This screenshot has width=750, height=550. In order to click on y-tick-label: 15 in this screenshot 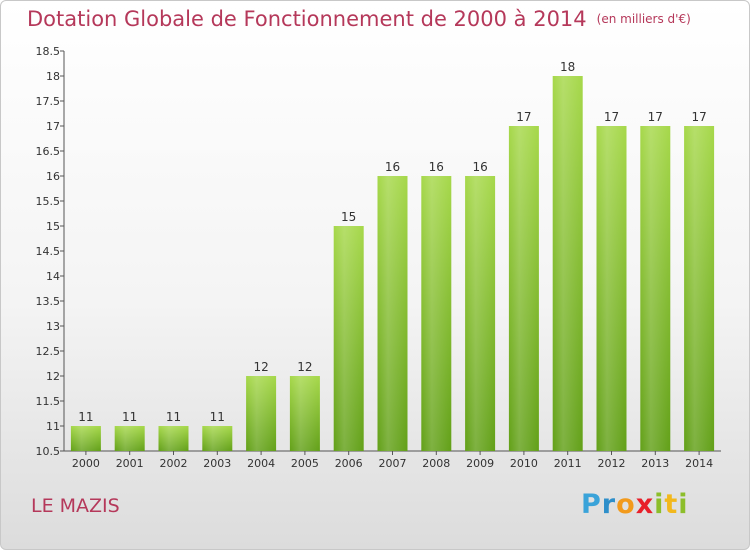, I will do `click(53, 226)`.